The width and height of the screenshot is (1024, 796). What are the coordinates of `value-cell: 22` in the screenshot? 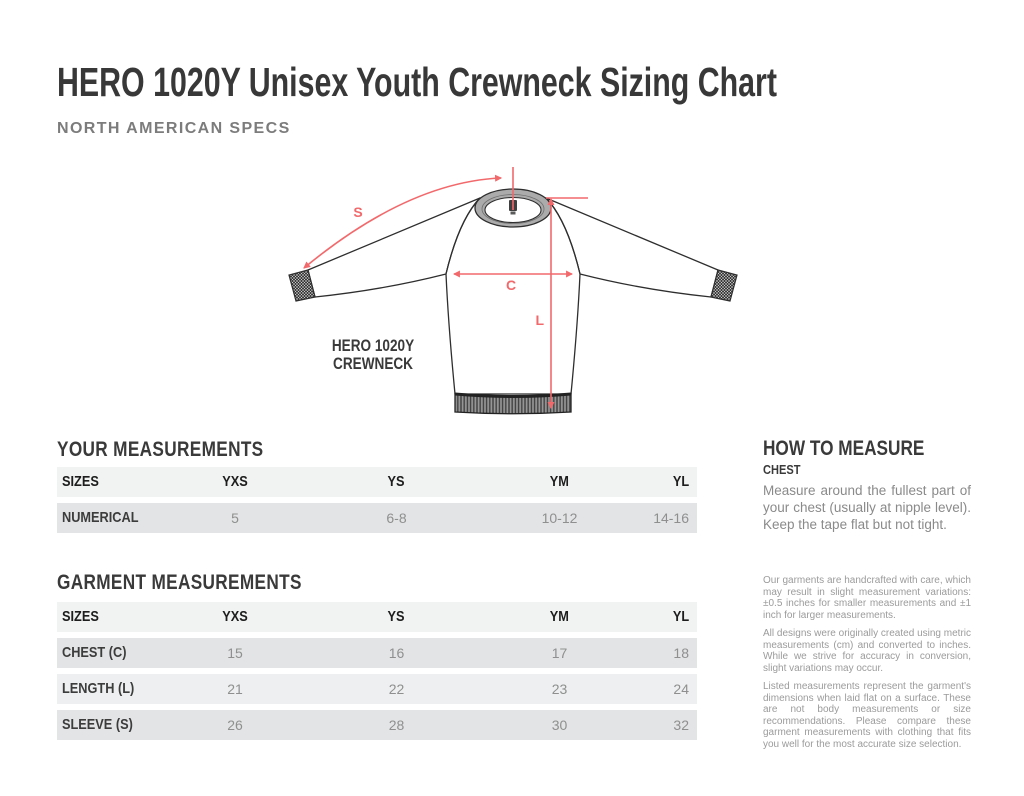 It's located at (396, 689).